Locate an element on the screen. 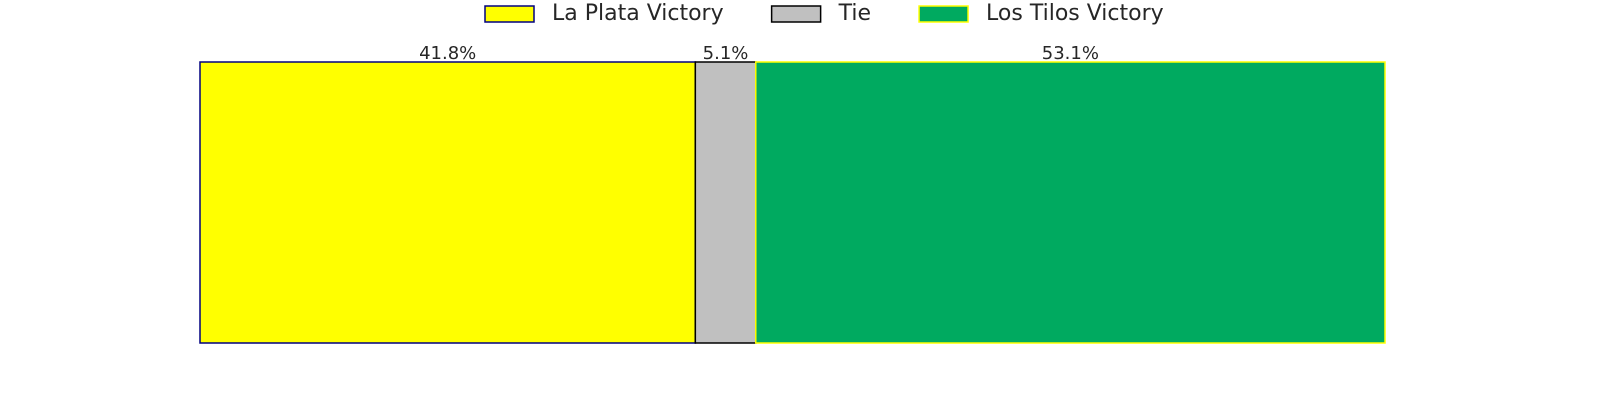 The width and height of the screenshot is (1600, 404). legend-text: Tie is located at coordinates (854, 13).